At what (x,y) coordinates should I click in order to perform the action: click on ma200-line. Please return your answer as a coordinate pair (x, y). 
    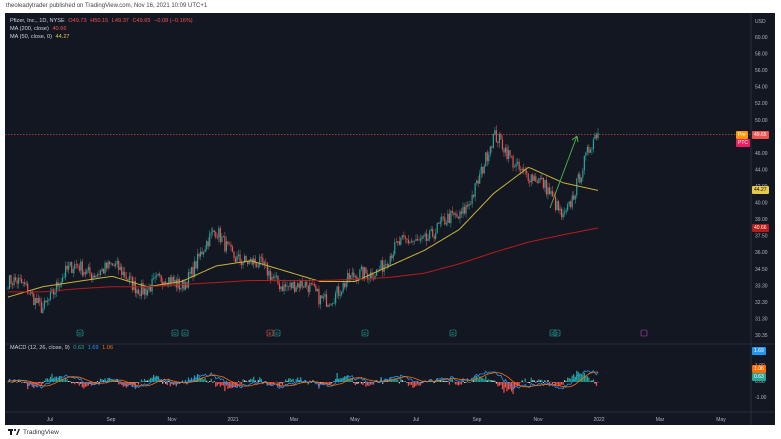
    Looking at the image, I should click on (303, 260).